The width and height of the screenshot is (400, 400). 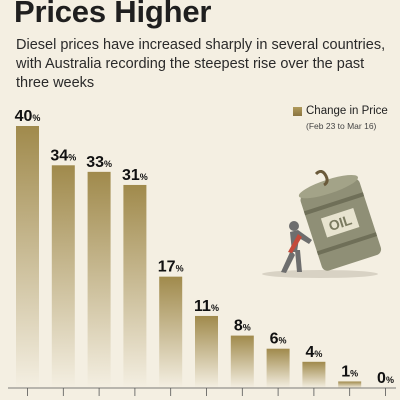 I want to click on legend-label: Change in Price, so click(x=347, y=111).